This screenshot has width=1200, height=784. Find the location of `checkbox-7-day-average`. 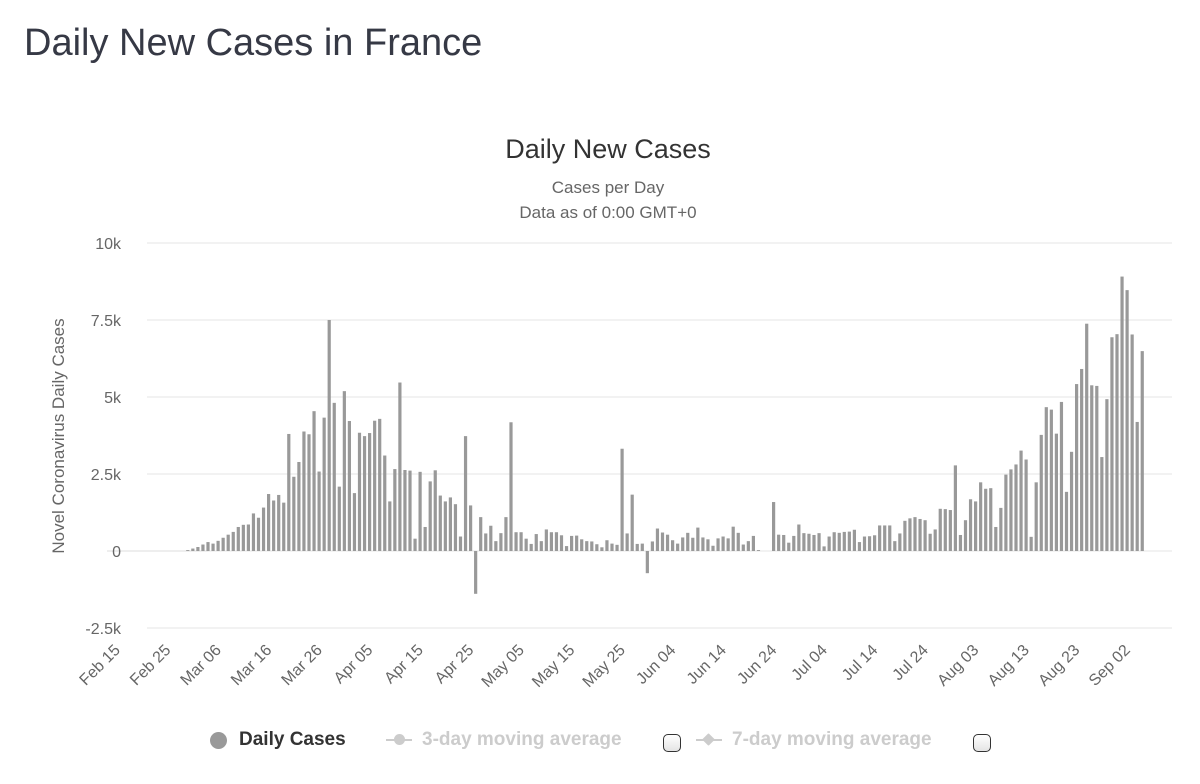

checkbox-7-day-average is located at coordinates (982, 743).